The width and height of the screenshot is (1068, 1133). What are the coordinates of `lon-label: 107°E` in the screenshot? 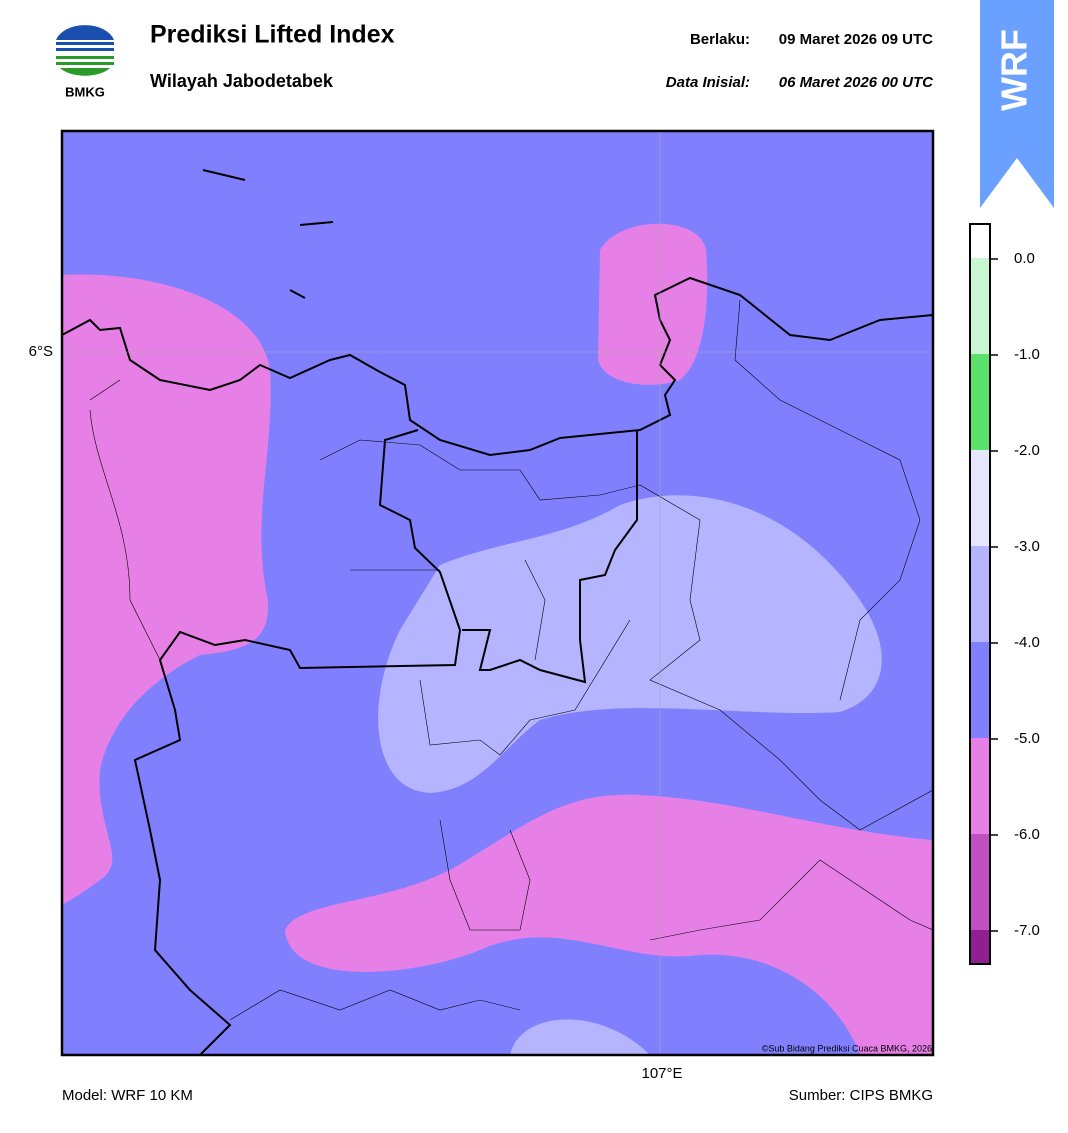 It's located at (661, 1073).